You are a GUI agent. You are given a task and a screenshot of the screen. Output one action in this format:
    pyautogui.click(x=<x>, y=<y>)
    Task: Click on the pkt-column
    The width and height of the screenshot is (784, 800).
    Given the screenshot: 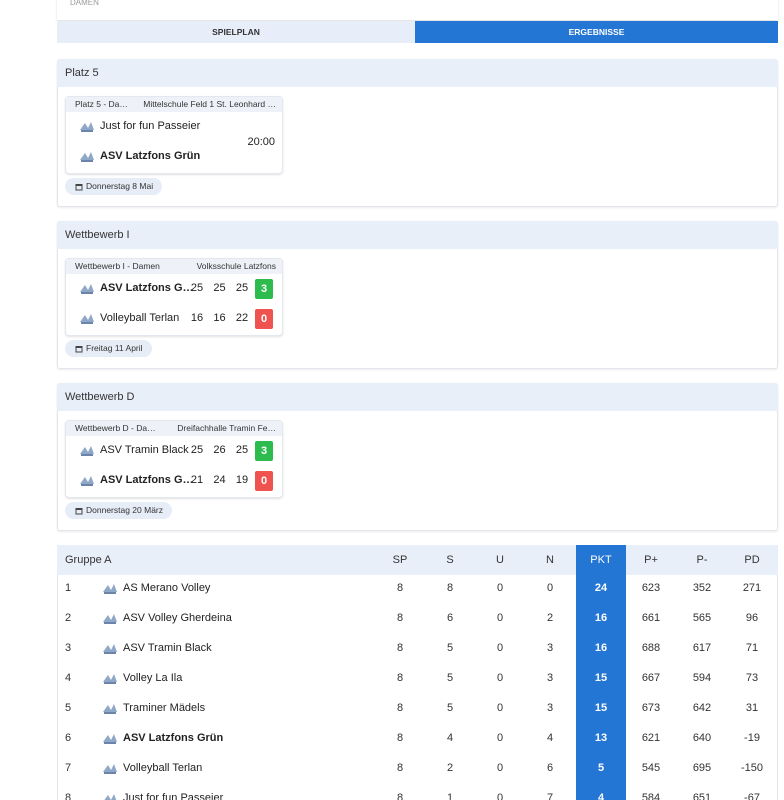 What is the action you would take?
    pyautogui.click(x=601, y=672)
    